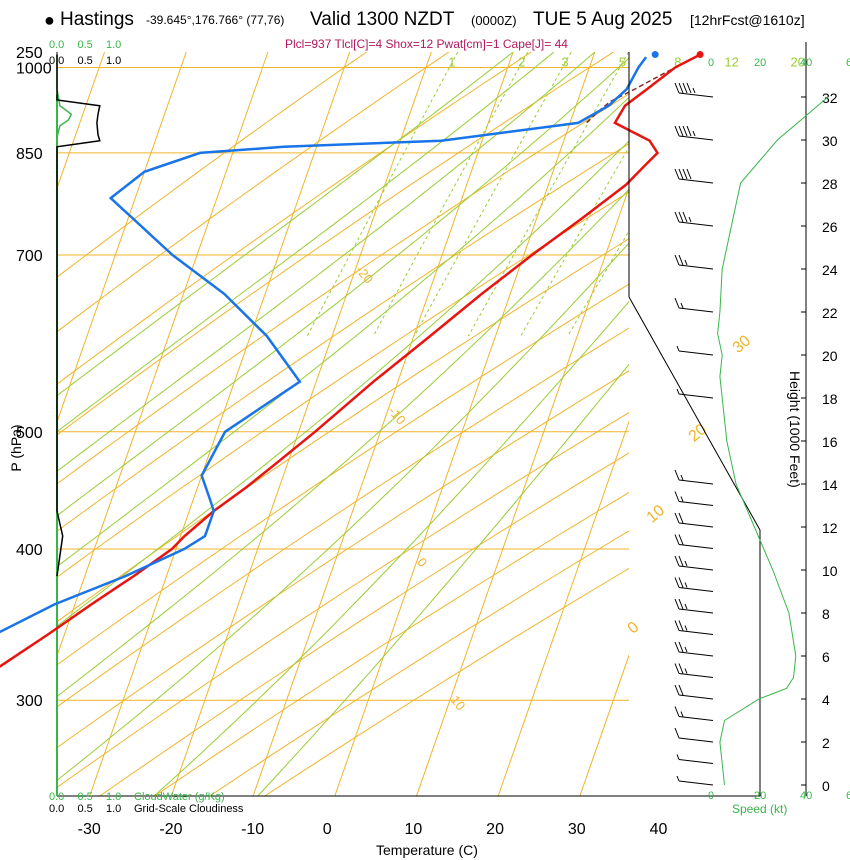  What do you see at coordinates (700, 55) in the screenshot?
I see `surface-point` at bounding box center [700, 55].